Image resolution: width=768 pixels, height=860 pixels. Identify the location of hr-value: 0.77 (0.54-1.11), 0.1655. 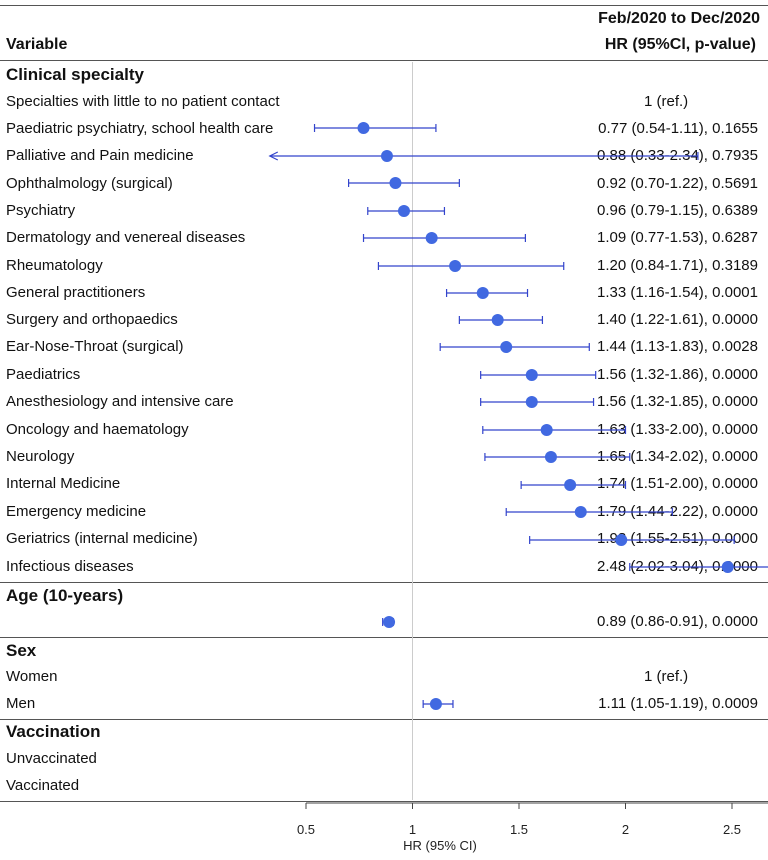
(678, 128).